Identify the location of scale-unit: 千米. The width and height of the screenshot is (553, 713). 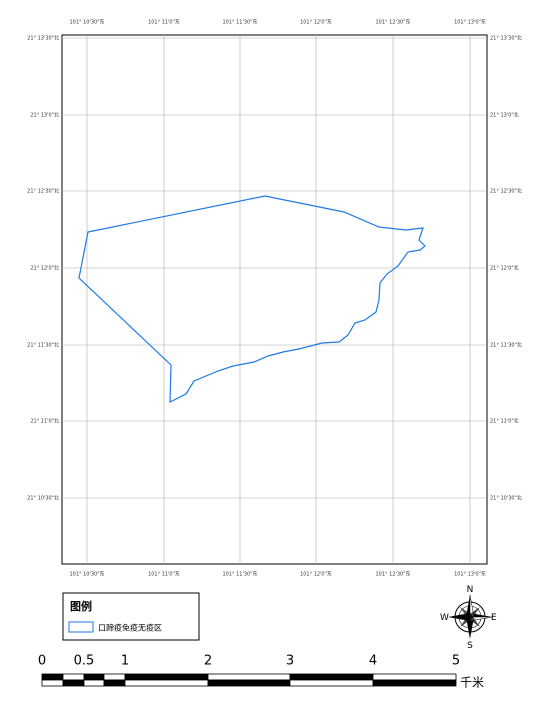
(472, 683).